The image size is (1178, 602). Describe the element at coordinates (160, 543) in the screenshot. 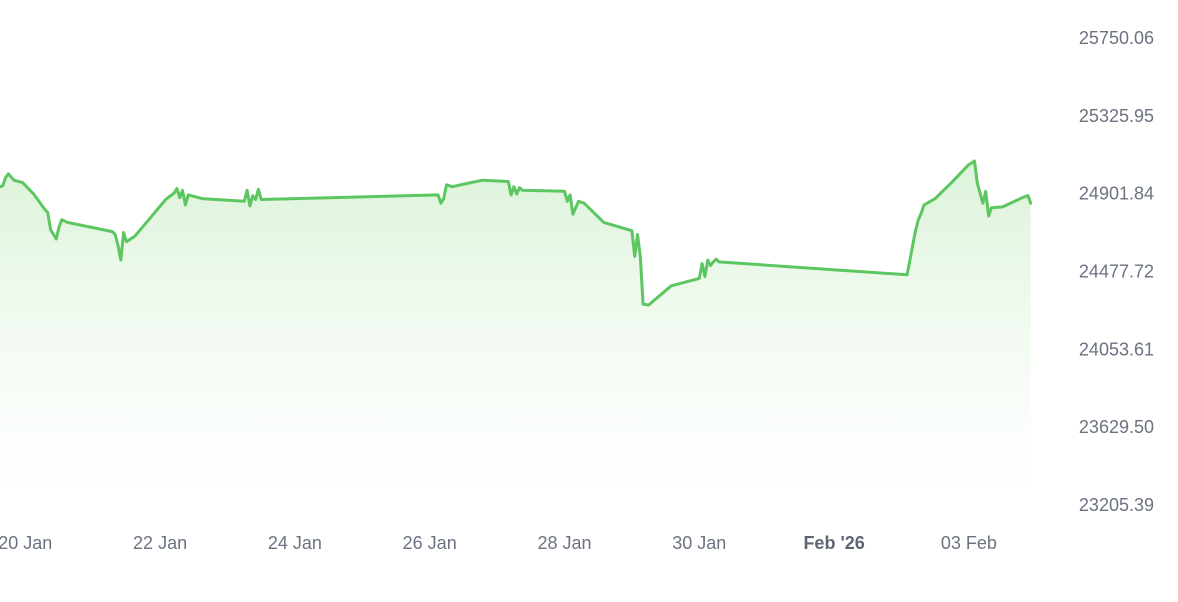

I see `x-tick-label: 22 Jan` at that location.